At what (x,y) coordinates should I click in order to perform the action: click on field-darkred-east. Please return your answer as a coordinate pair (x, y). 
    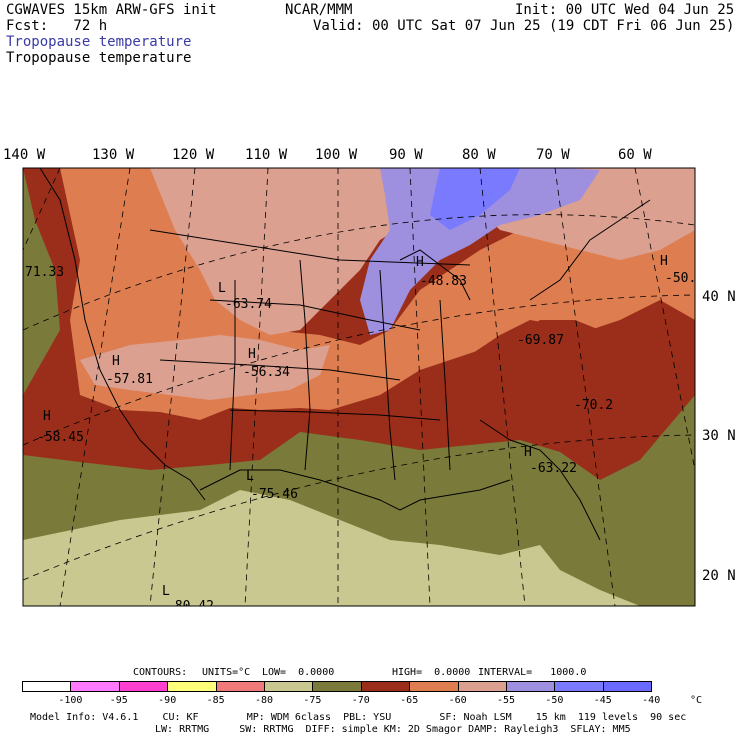
    Looking at the image, I should click on (562, 375).